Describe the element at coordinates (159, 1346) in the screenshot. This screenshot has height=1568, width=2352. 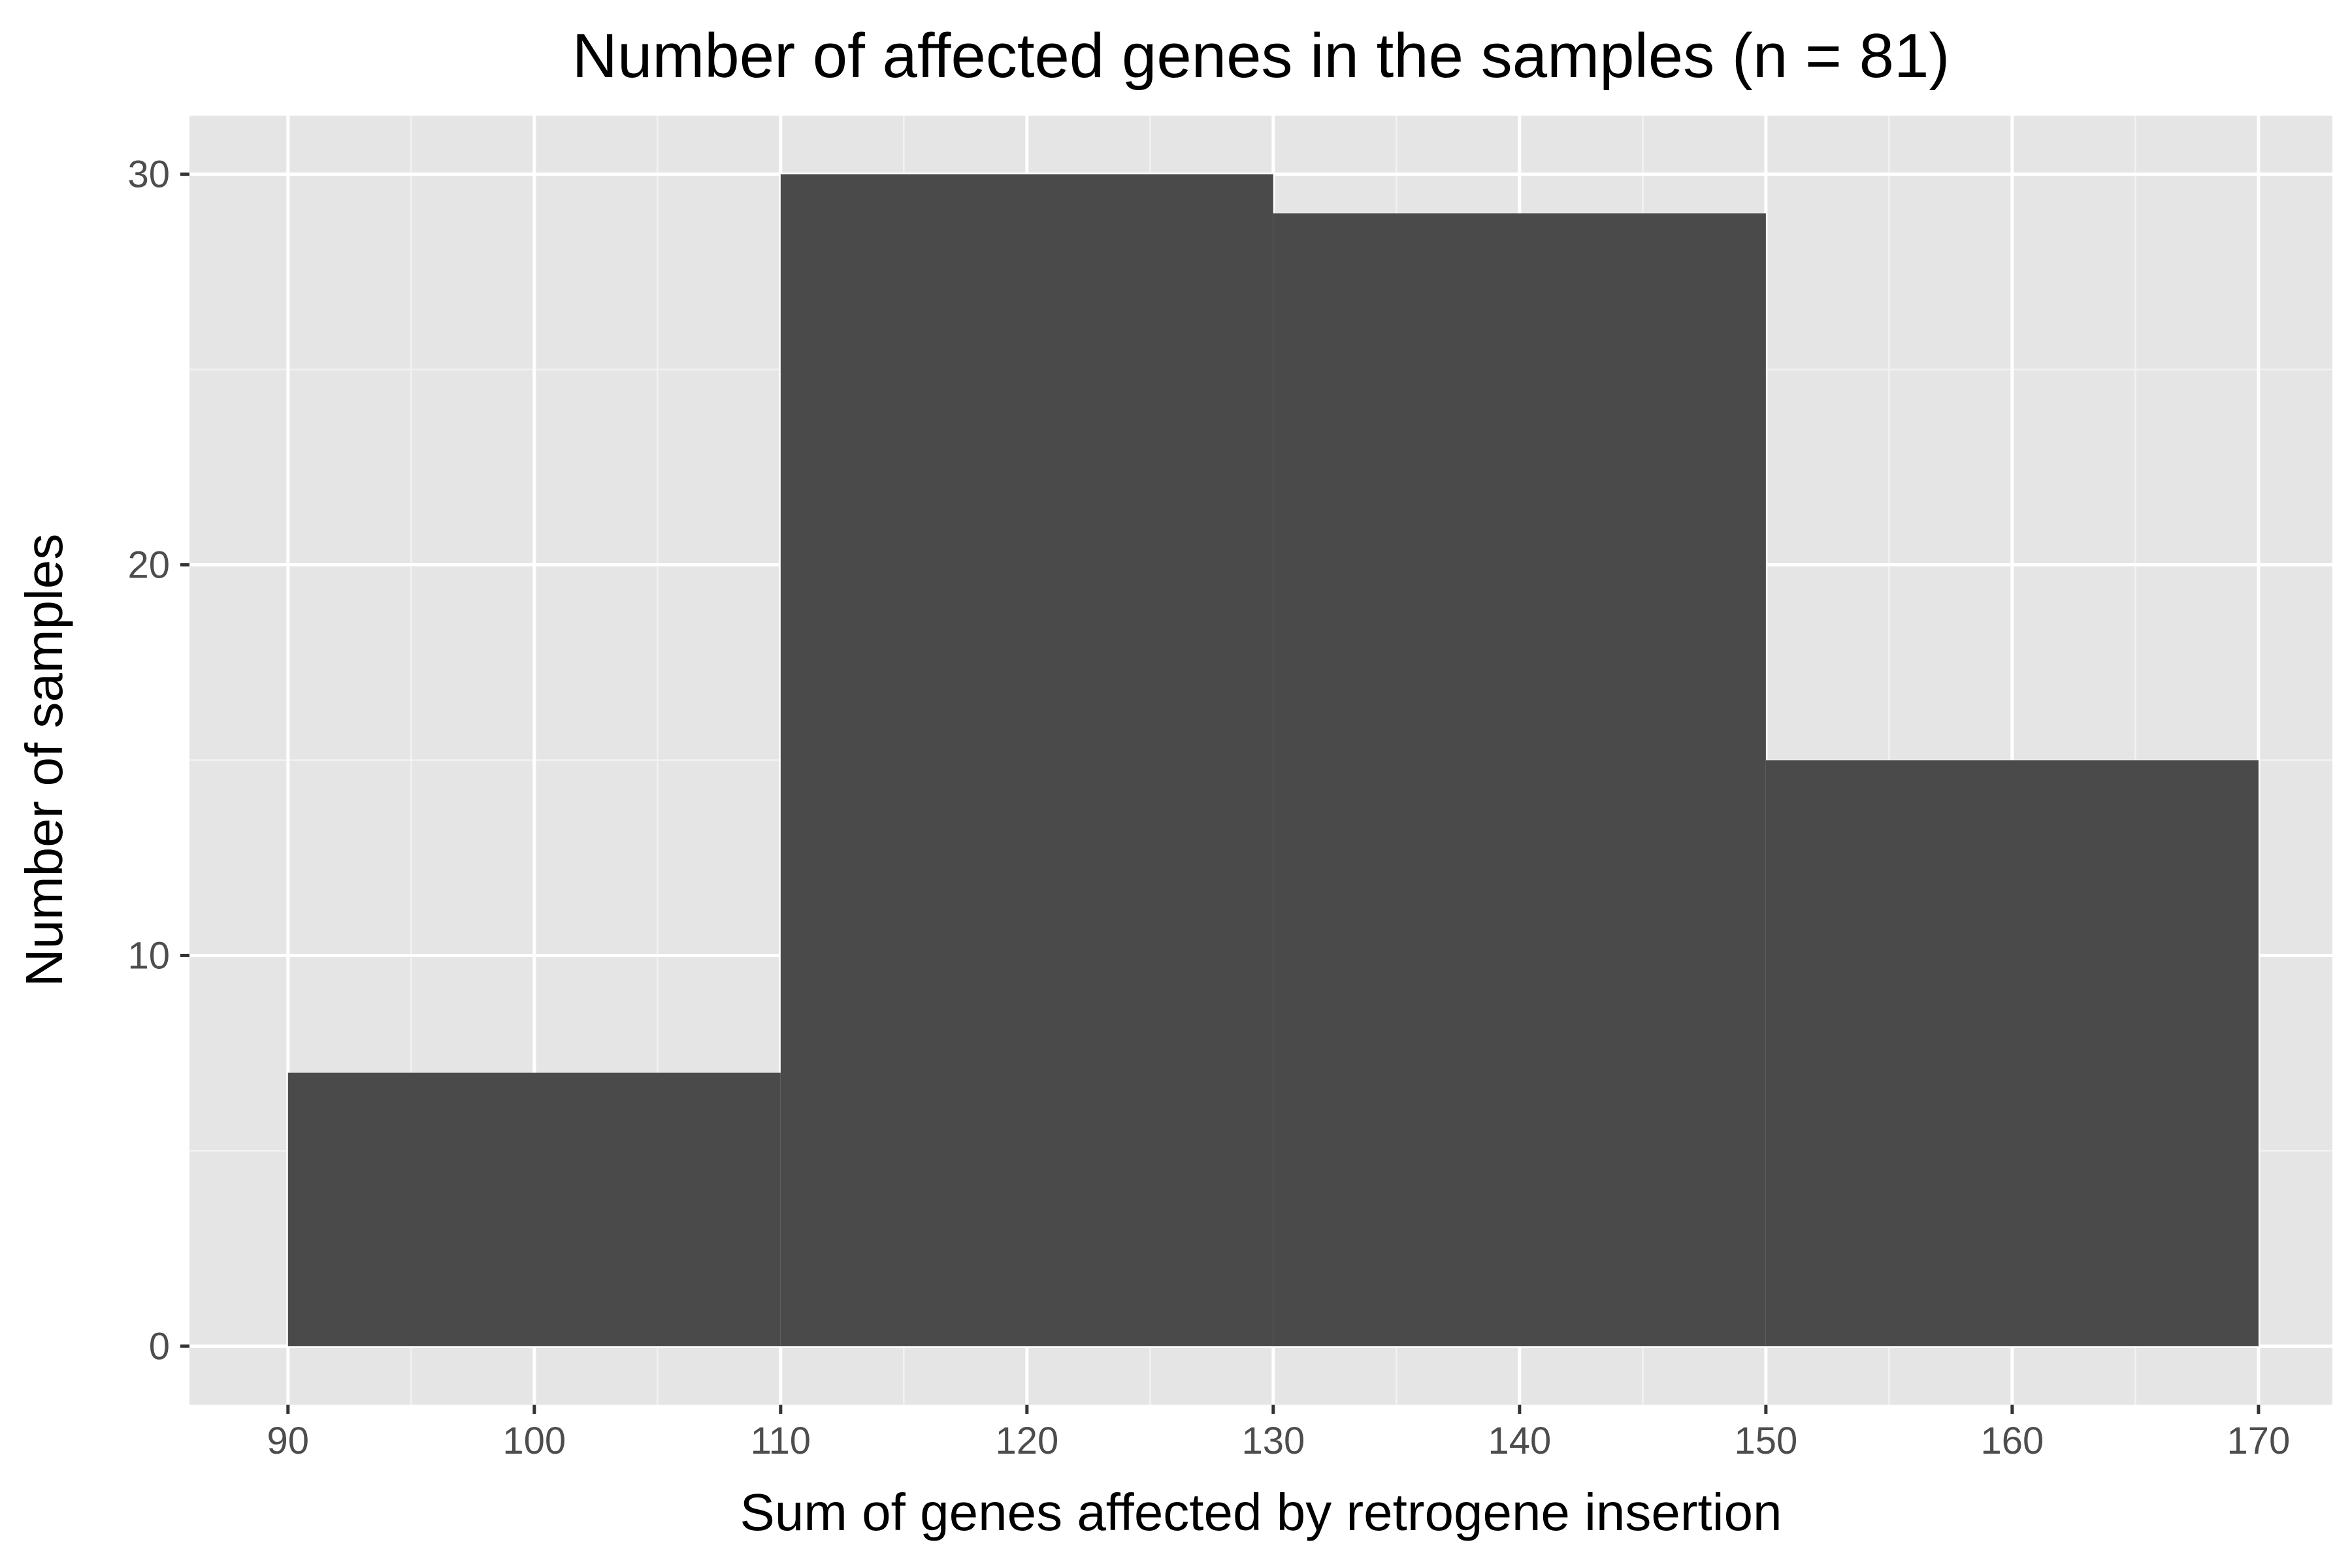
I see `y-tick-label: 0` at that location.